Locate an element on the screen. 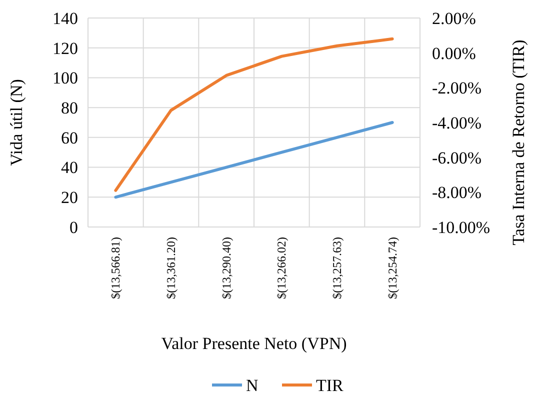 This screenshot has height=403, width=534. x-tick-label: $(13,566.81) is located at coordinates (115, 268).